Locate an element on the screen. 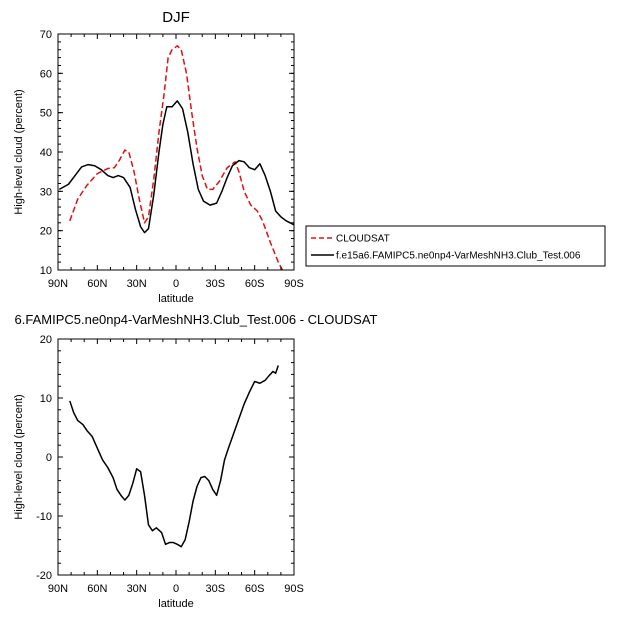  top-y-tick-label: 10 is located at coordinates (46, 271).